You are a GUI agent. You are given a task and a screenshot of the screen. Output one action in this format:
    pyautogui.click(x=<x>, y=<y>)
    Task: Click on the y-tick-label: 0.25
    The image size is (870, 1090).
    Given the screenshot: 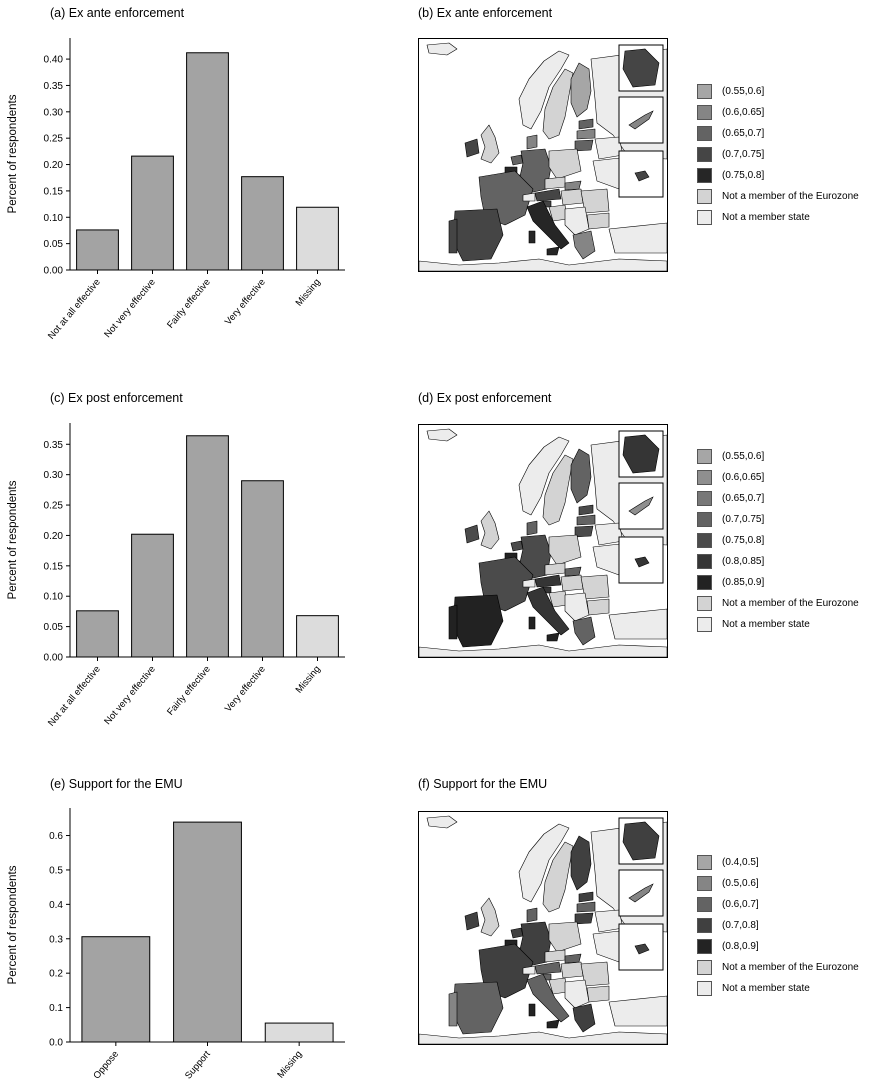 What is the action you would take?
    pyautogui.click(x=54, y=139)
    